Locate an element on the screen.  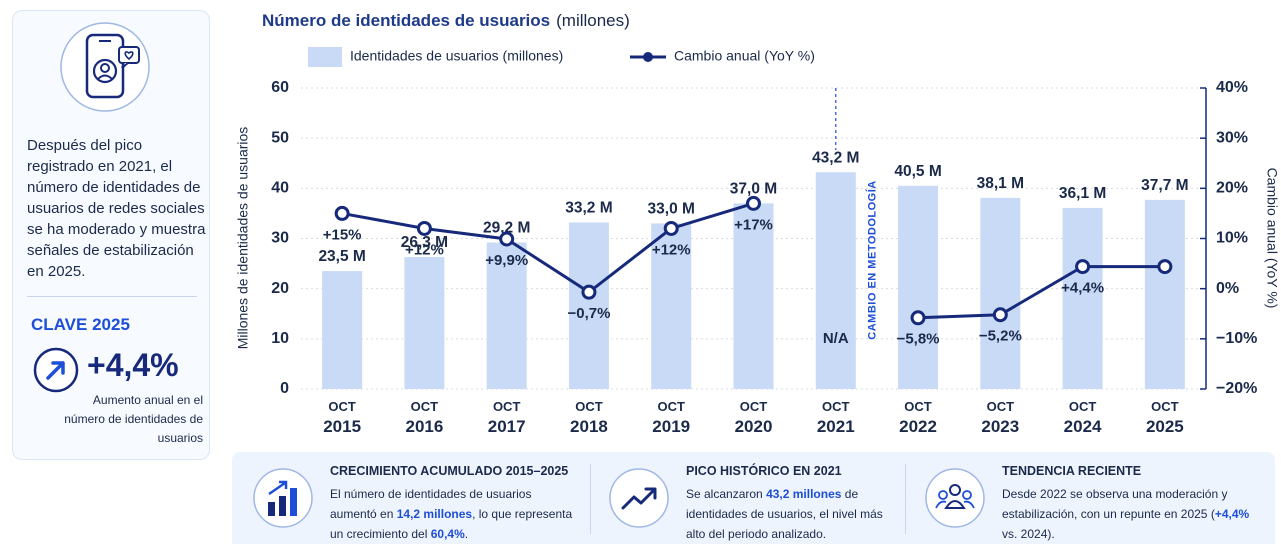
legend-item: Cambio anual (YoY %) is located at coordinates (722, 56).